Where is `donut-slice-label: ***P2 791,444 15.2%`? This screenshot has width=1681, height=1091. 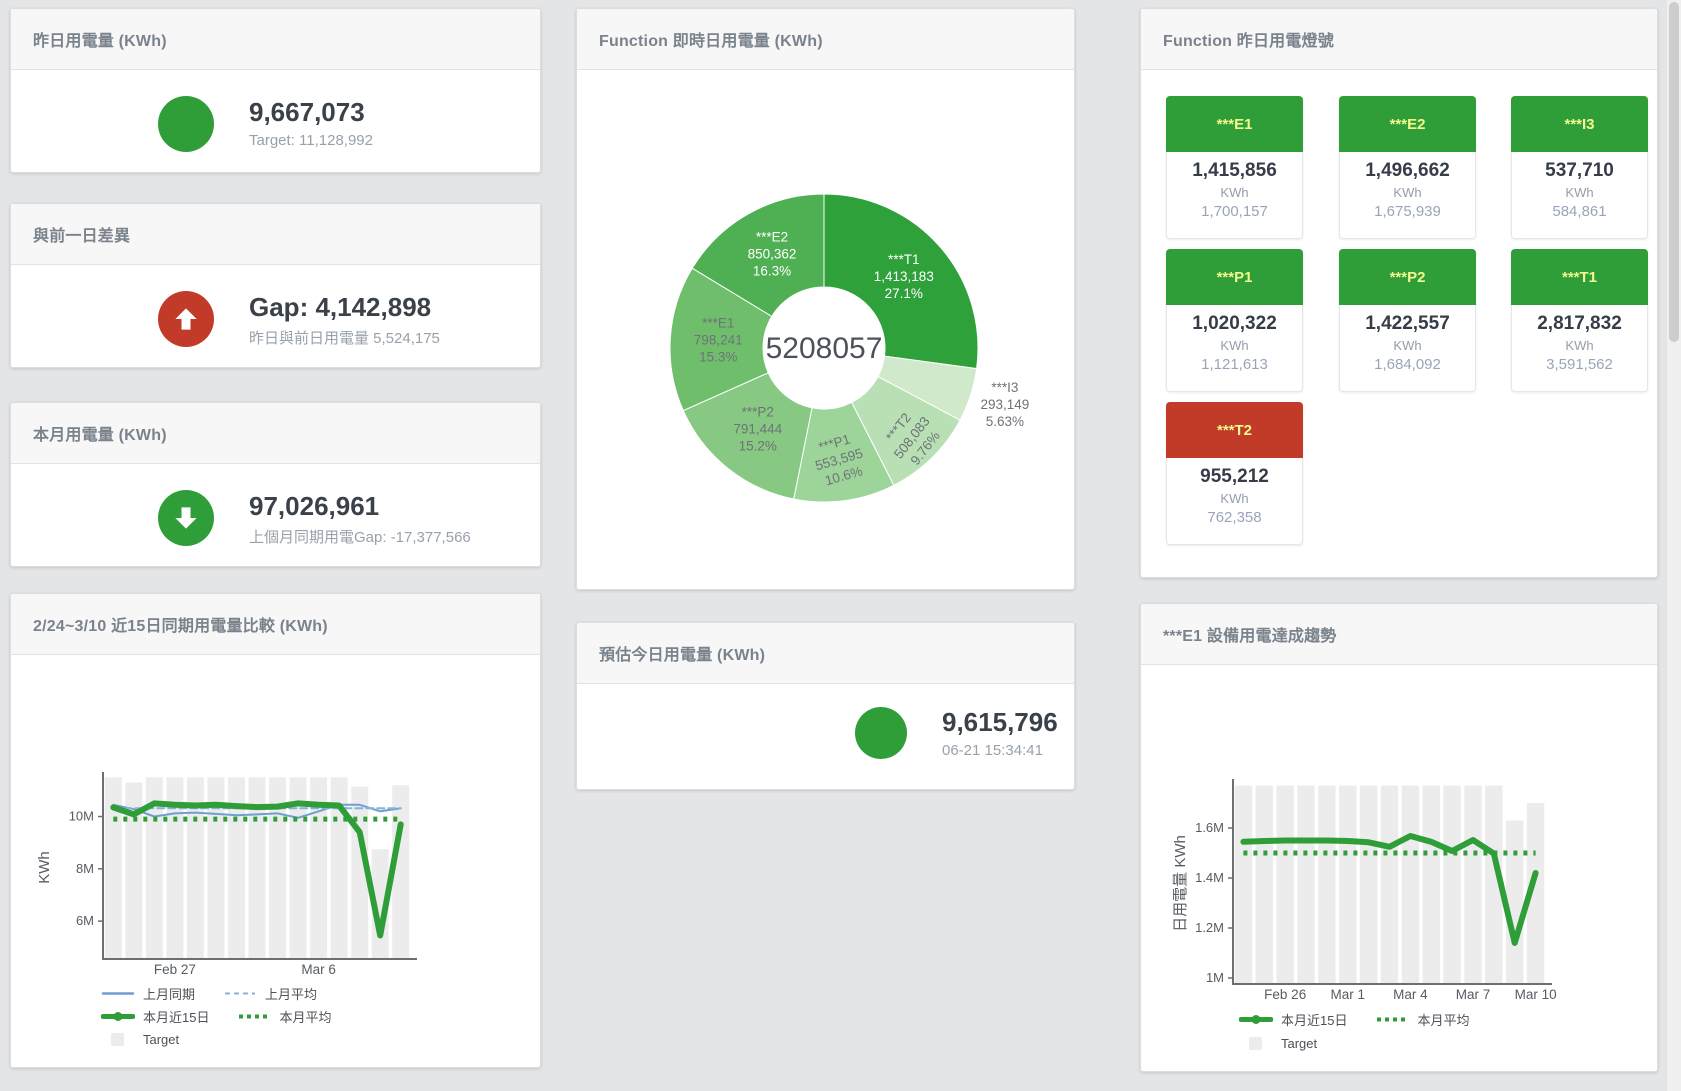
donut-slice-label: ***P2 791,444 15.2% is located at coordinates (757, 429).